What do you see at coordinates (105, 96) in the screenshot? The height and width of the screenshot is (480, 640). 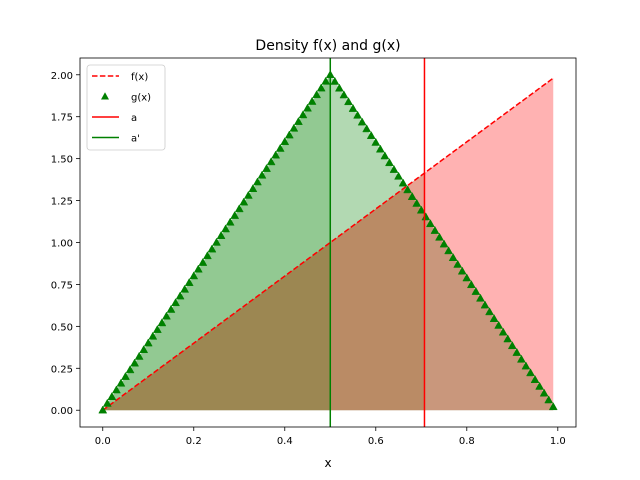 I see `legend-swatch-g` at bounding box center [105, 96].